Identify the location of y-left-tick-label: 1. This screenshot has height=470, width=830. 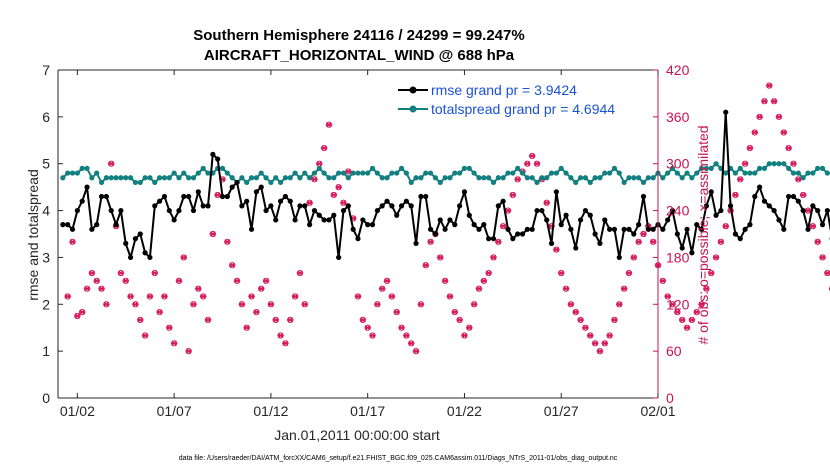
(46, 351).